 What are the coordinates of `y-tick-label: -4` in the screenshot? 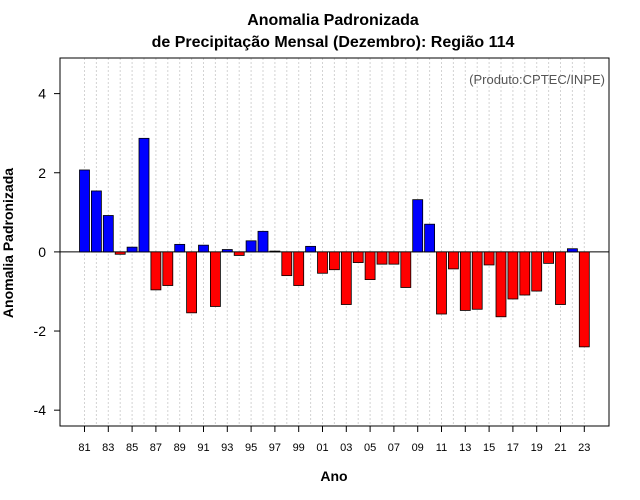 It's located at (40, 410).